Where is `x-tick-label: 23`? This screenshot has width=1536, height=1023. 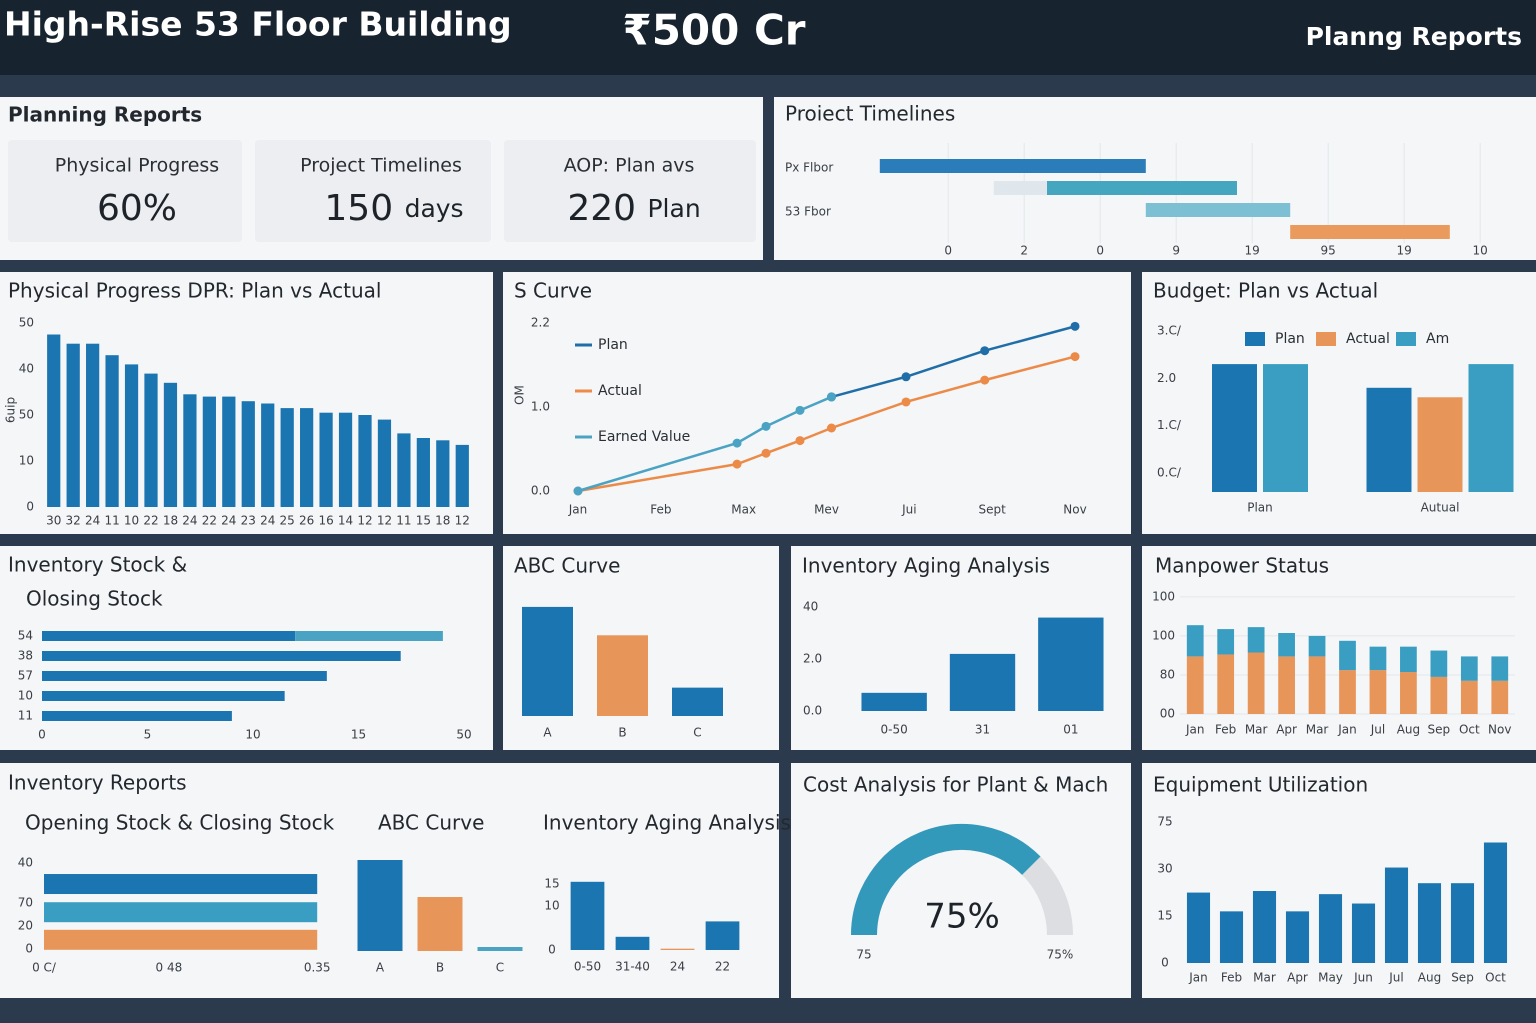
x-tick-label: 23 is located at coordinates (248, 521).